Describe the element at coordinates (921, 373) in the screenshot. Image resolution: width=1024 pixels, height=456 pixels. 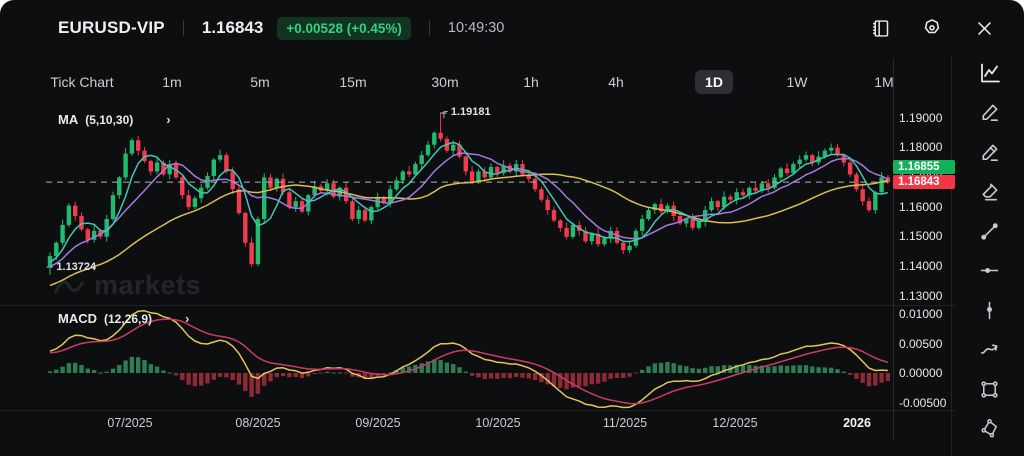
I see `macd-axis-0: 0.00000` at that location.